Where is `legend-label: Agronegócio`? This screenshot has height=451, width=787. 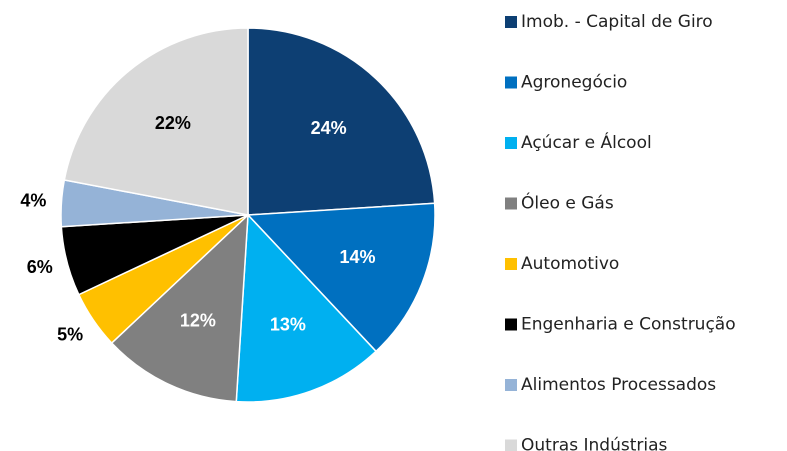 legend-label: Agronegócio is located at coordinates (574, 83).